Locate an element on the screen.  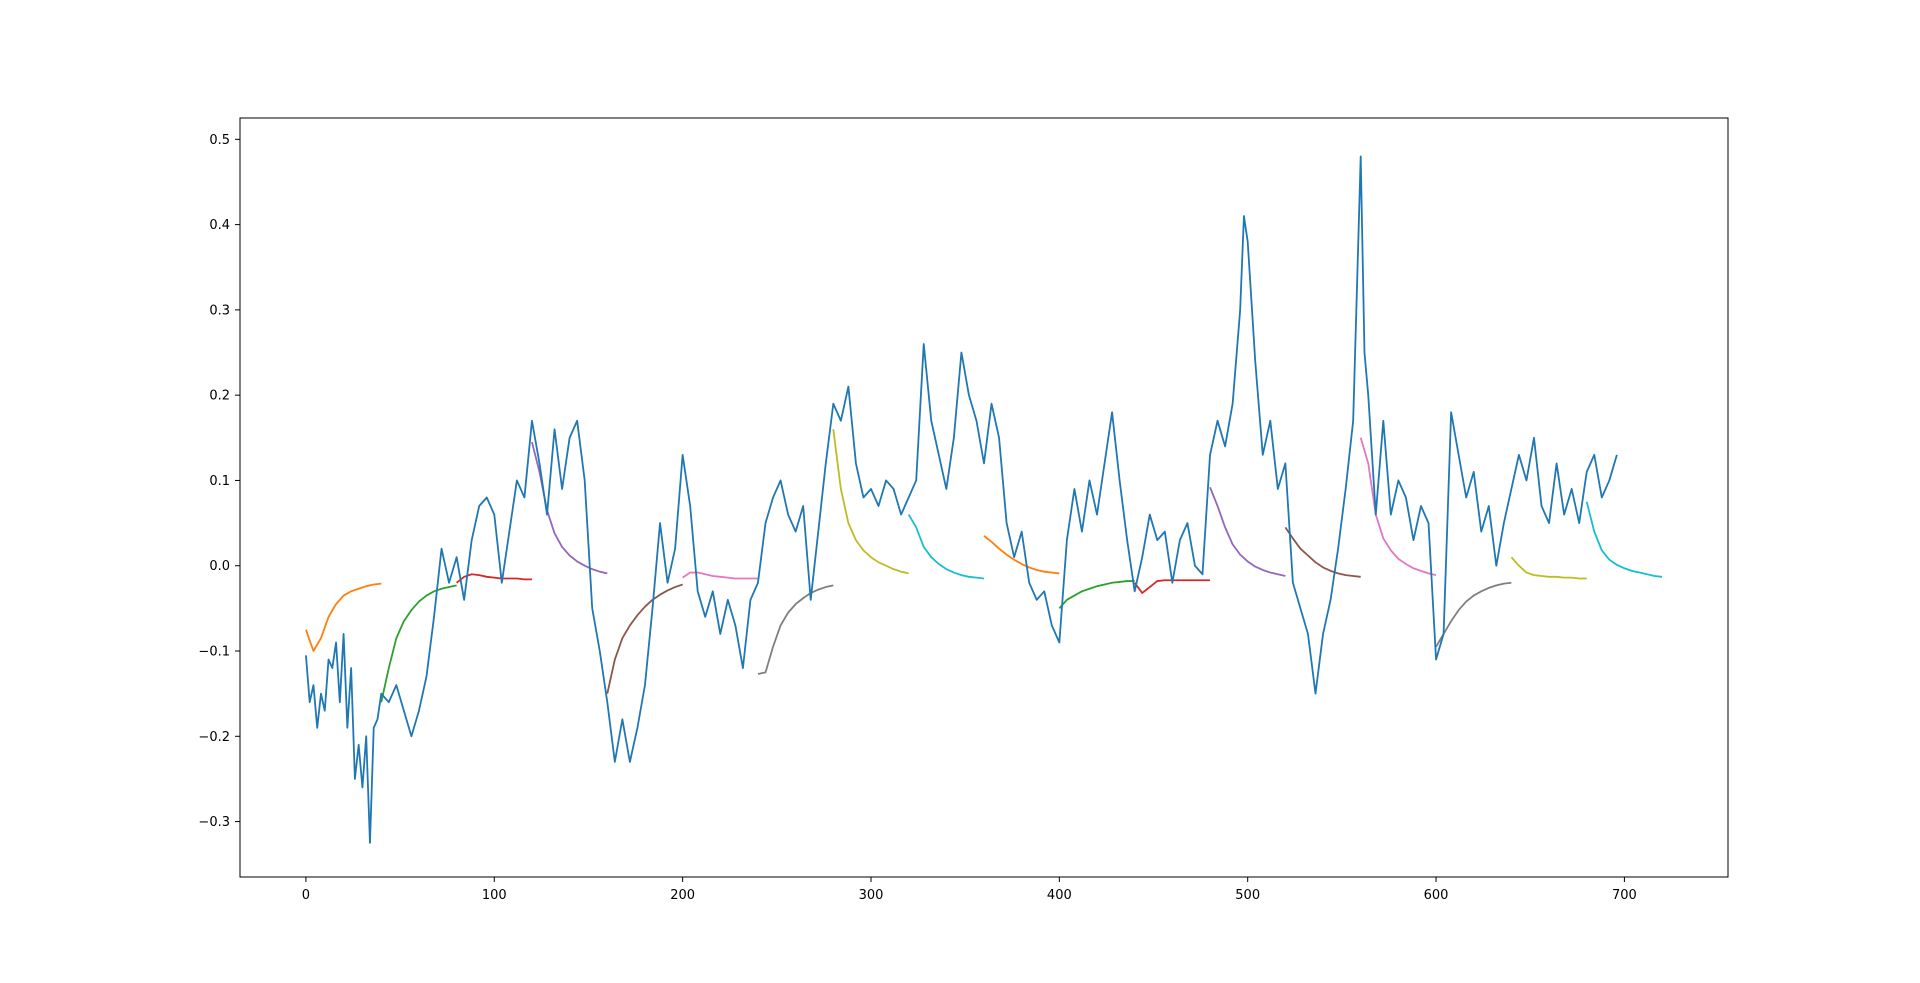
x-tick-label: 300 is located at coordinates (871, 895).